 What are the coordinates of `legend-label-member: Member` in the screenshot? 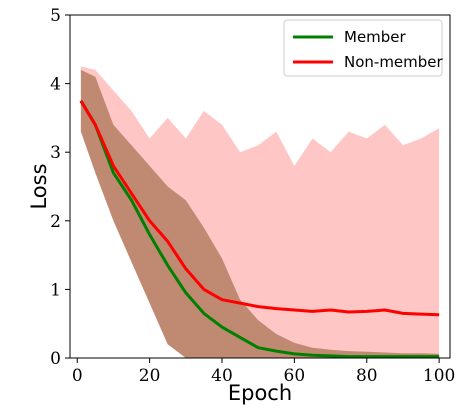 It's located at (375, 37).